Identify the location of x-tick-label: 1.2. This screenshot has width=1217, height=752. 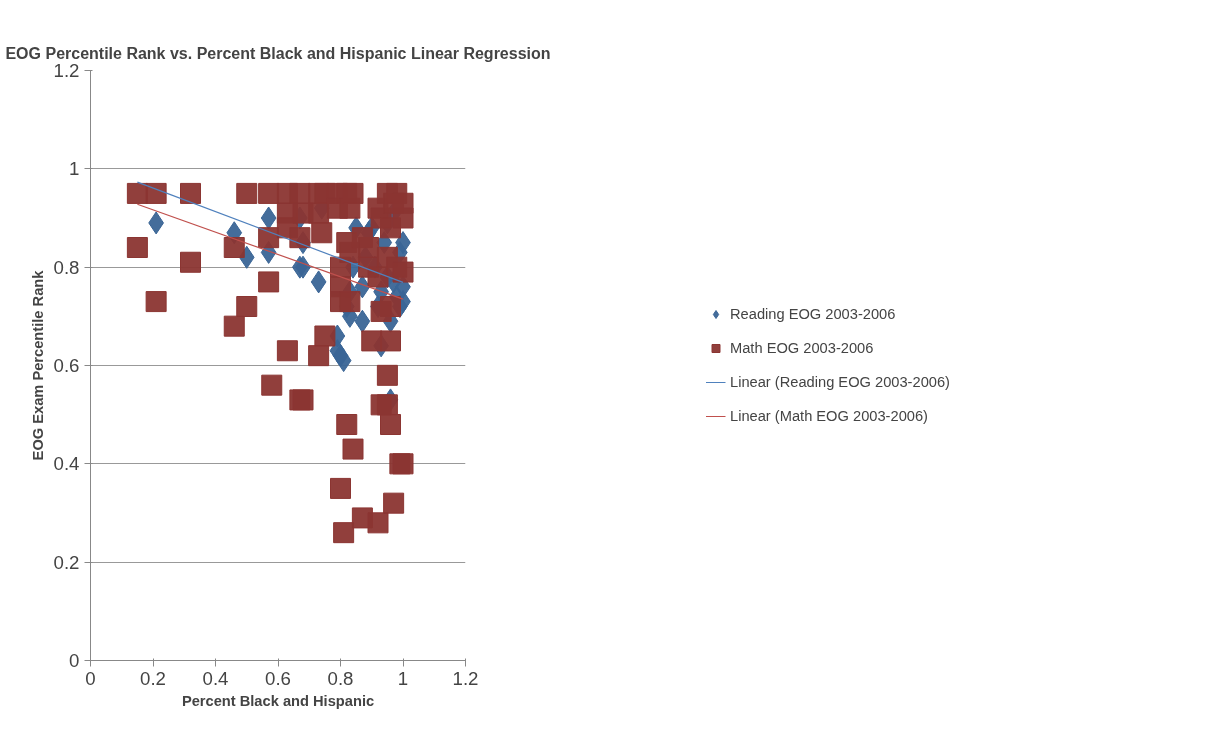
(465, 678).